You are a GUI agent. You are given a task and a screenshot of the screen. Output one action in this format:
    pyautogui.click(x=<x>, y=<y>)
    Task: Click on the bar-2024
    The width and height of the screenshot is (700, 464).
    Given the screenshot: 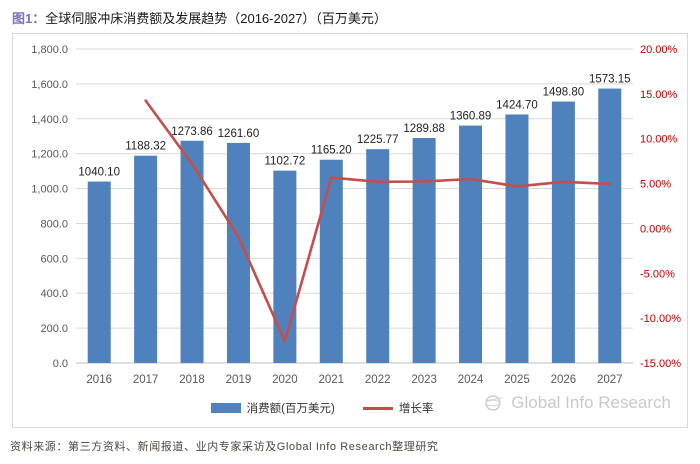 What is the action you would take?
    pyautogui.click(x=471, y=244)
    